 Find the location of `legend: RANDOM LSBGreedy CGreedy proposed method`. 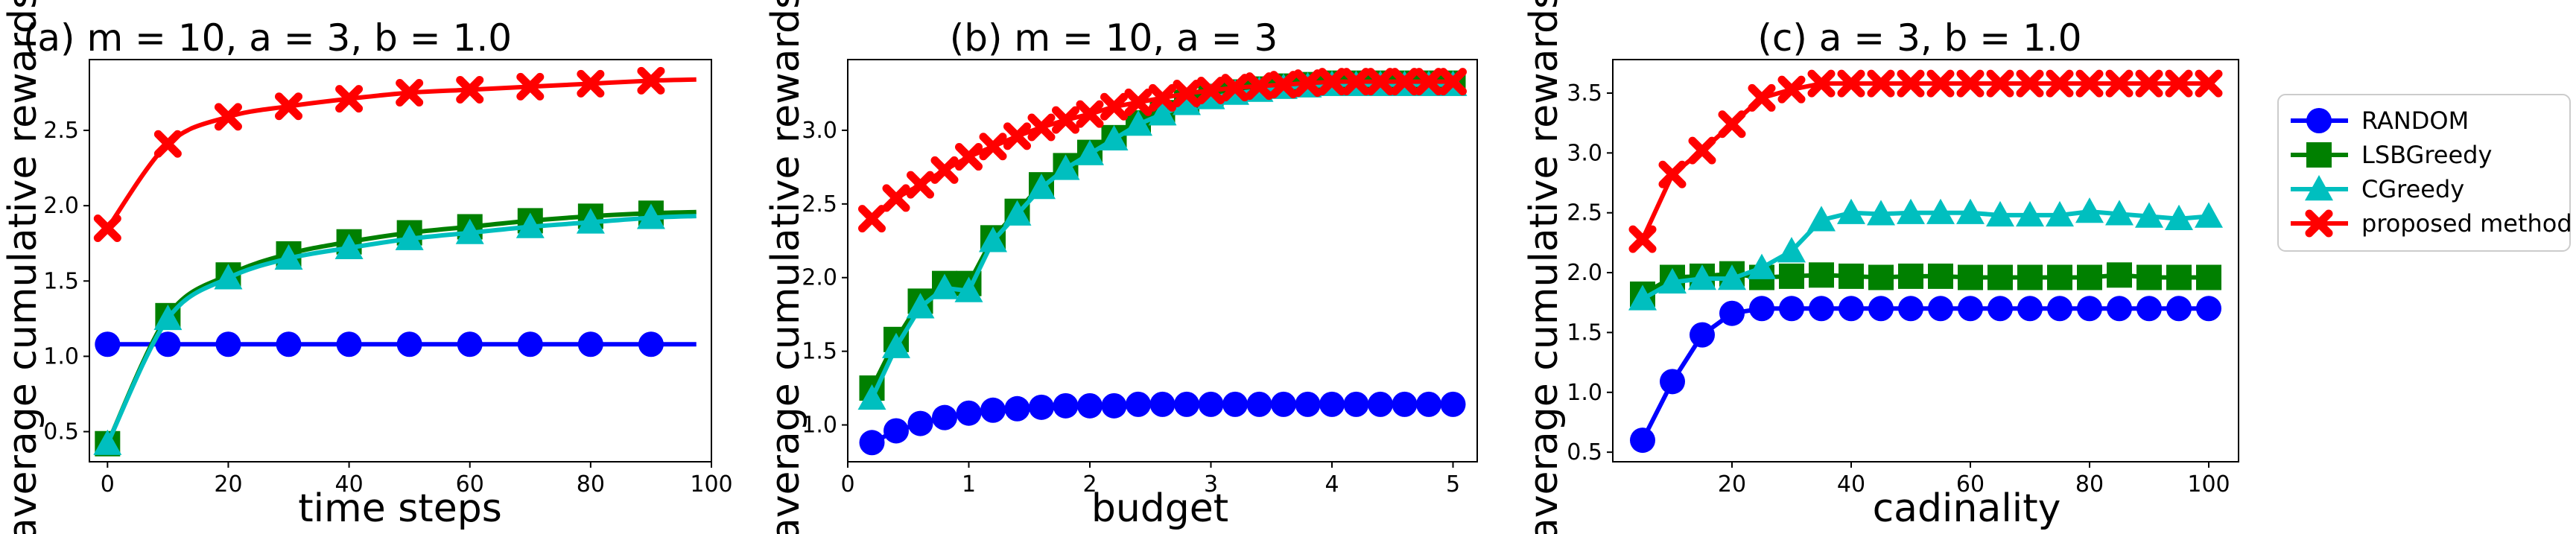

legend: RANDOM LSBGreedy CGreedy proposed method is located at coordinates (2424, 173).